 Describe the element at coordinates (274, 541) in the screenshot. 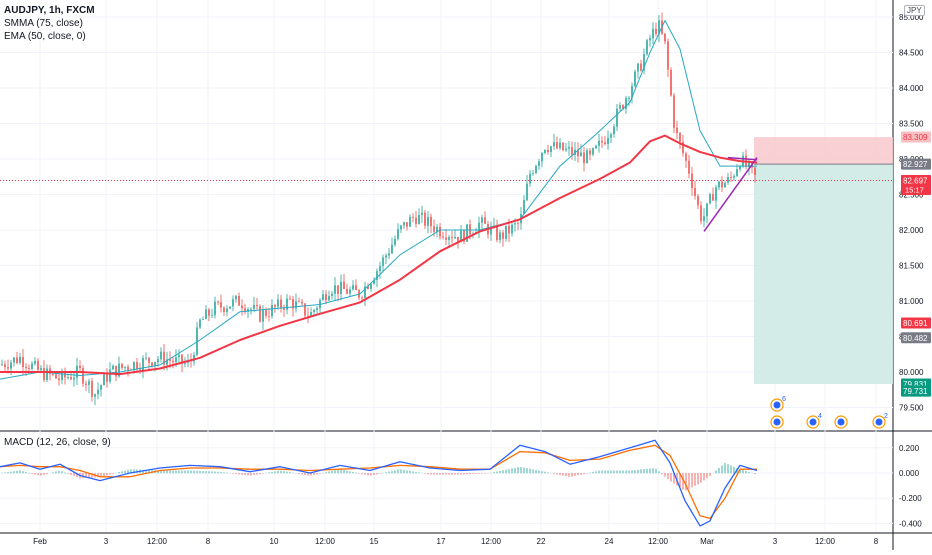

I see `x-tick-label: 10` at that location.